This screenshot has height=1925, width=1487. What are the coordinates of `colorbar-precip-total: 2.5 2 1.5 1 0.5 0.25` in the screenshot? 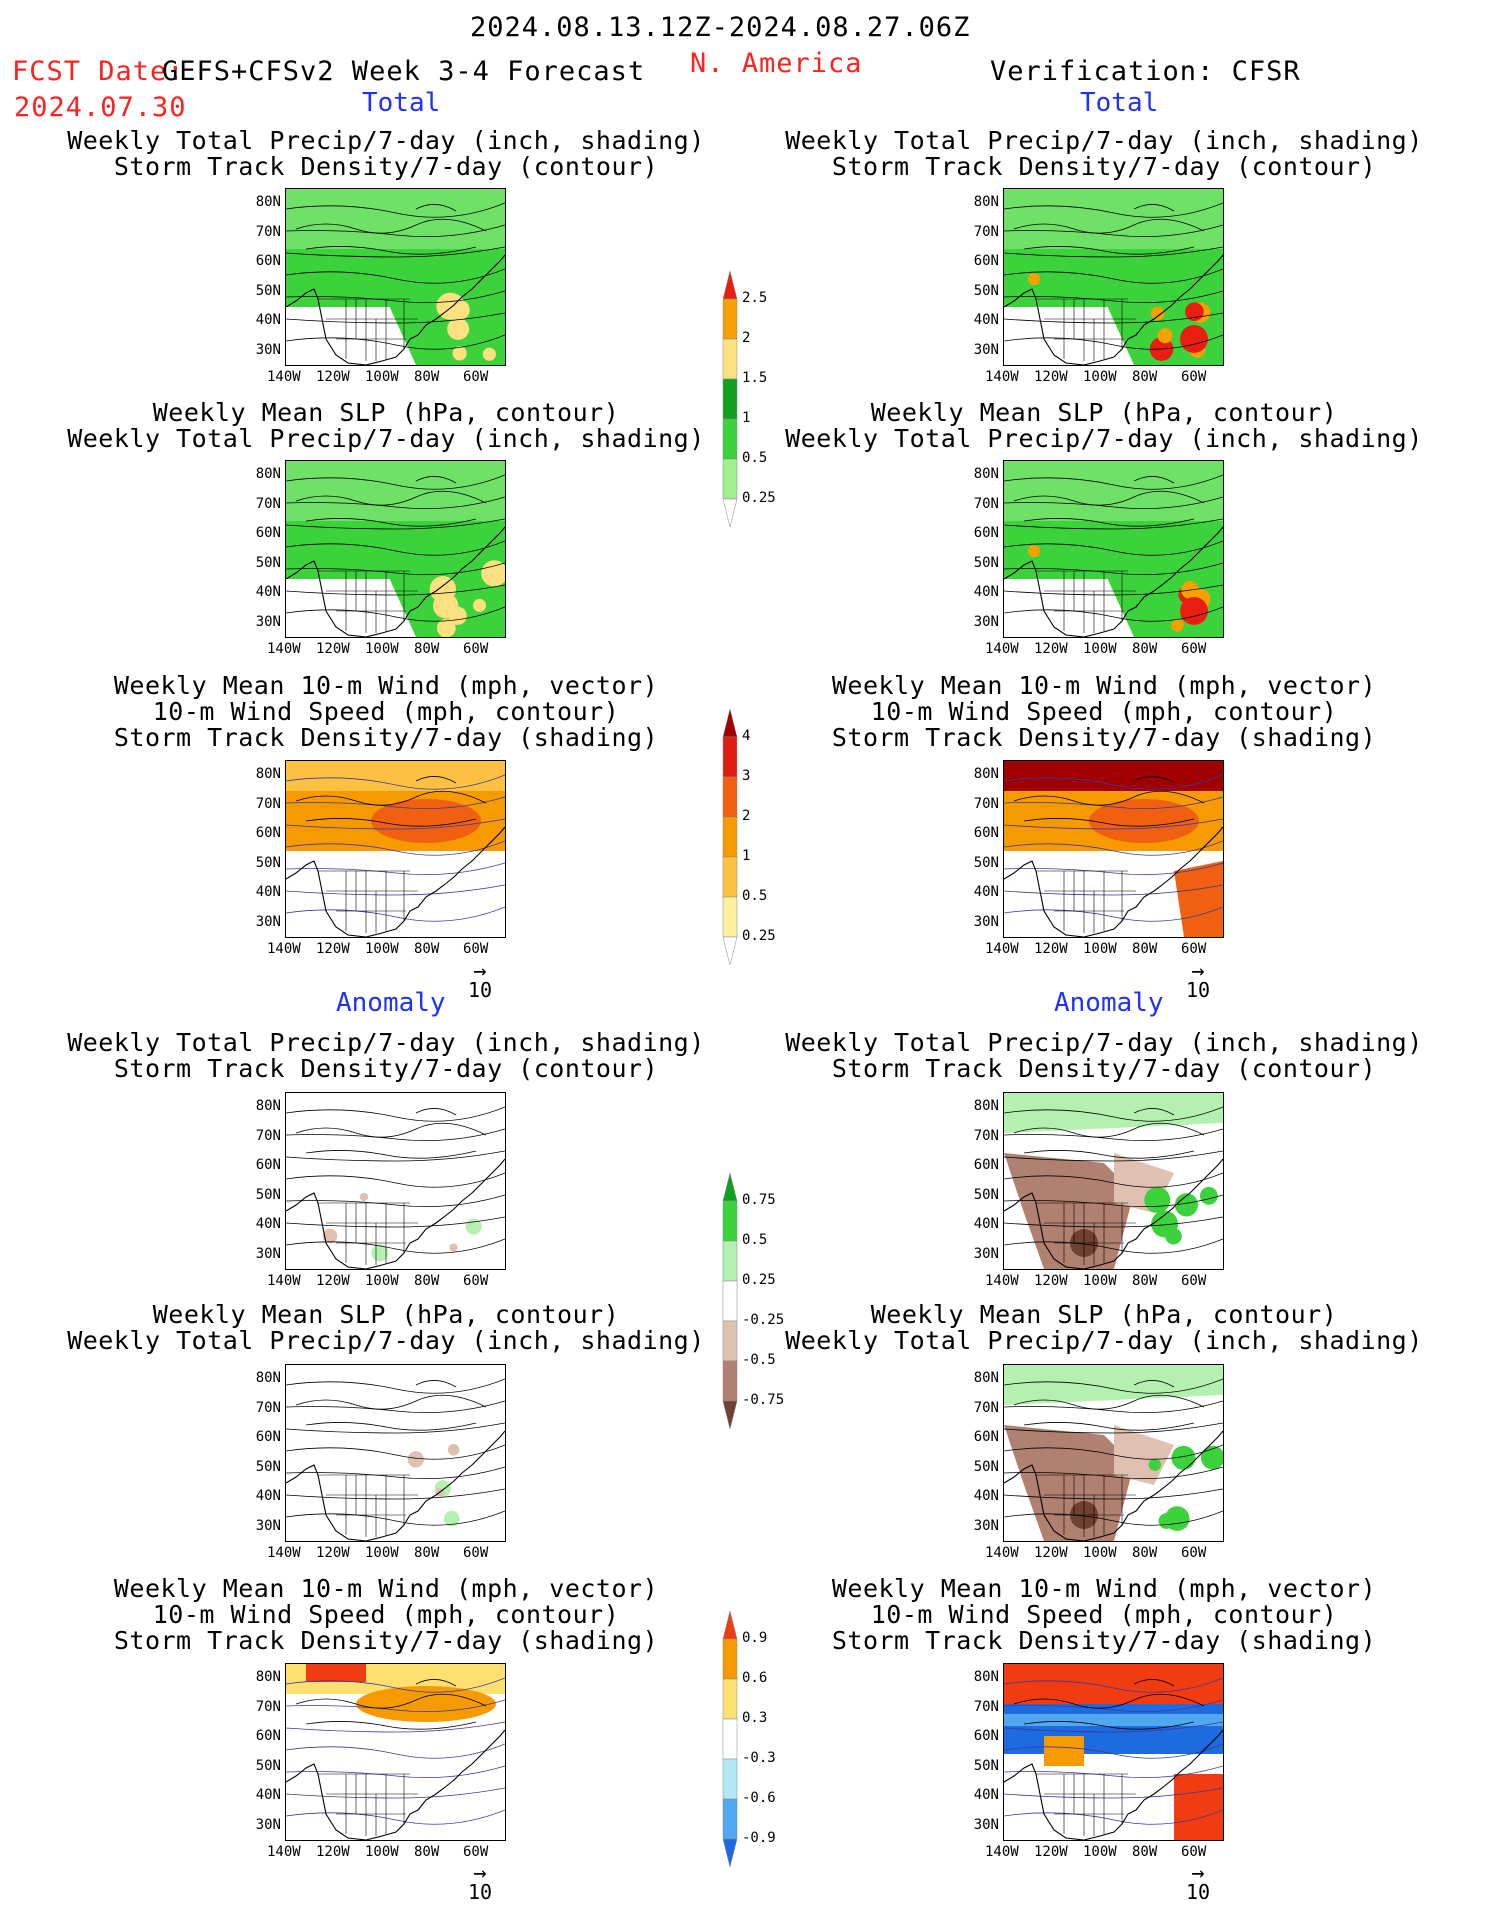 It's located at (749, 399).